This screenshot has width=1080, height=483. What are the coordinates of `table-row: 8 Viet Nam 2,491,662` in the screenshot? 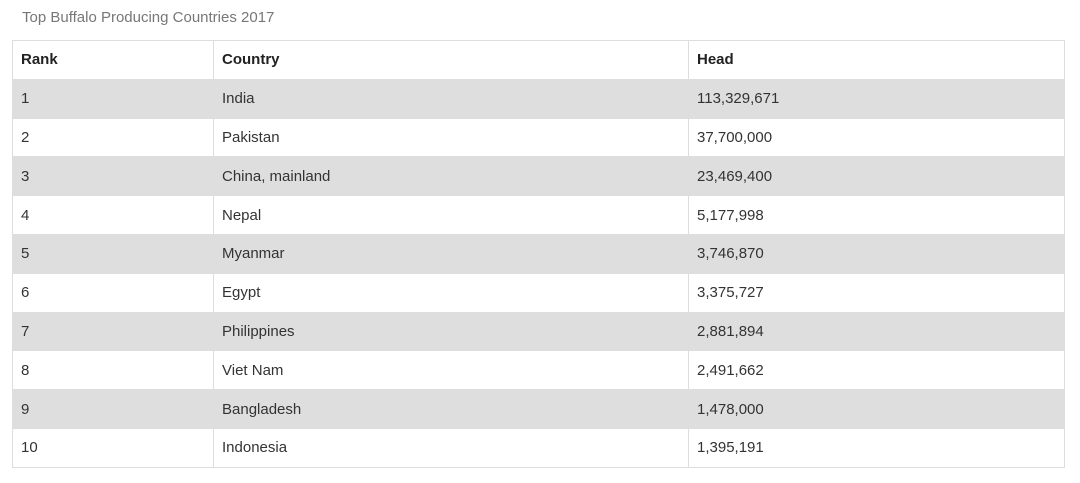 It's located at (538, 370).